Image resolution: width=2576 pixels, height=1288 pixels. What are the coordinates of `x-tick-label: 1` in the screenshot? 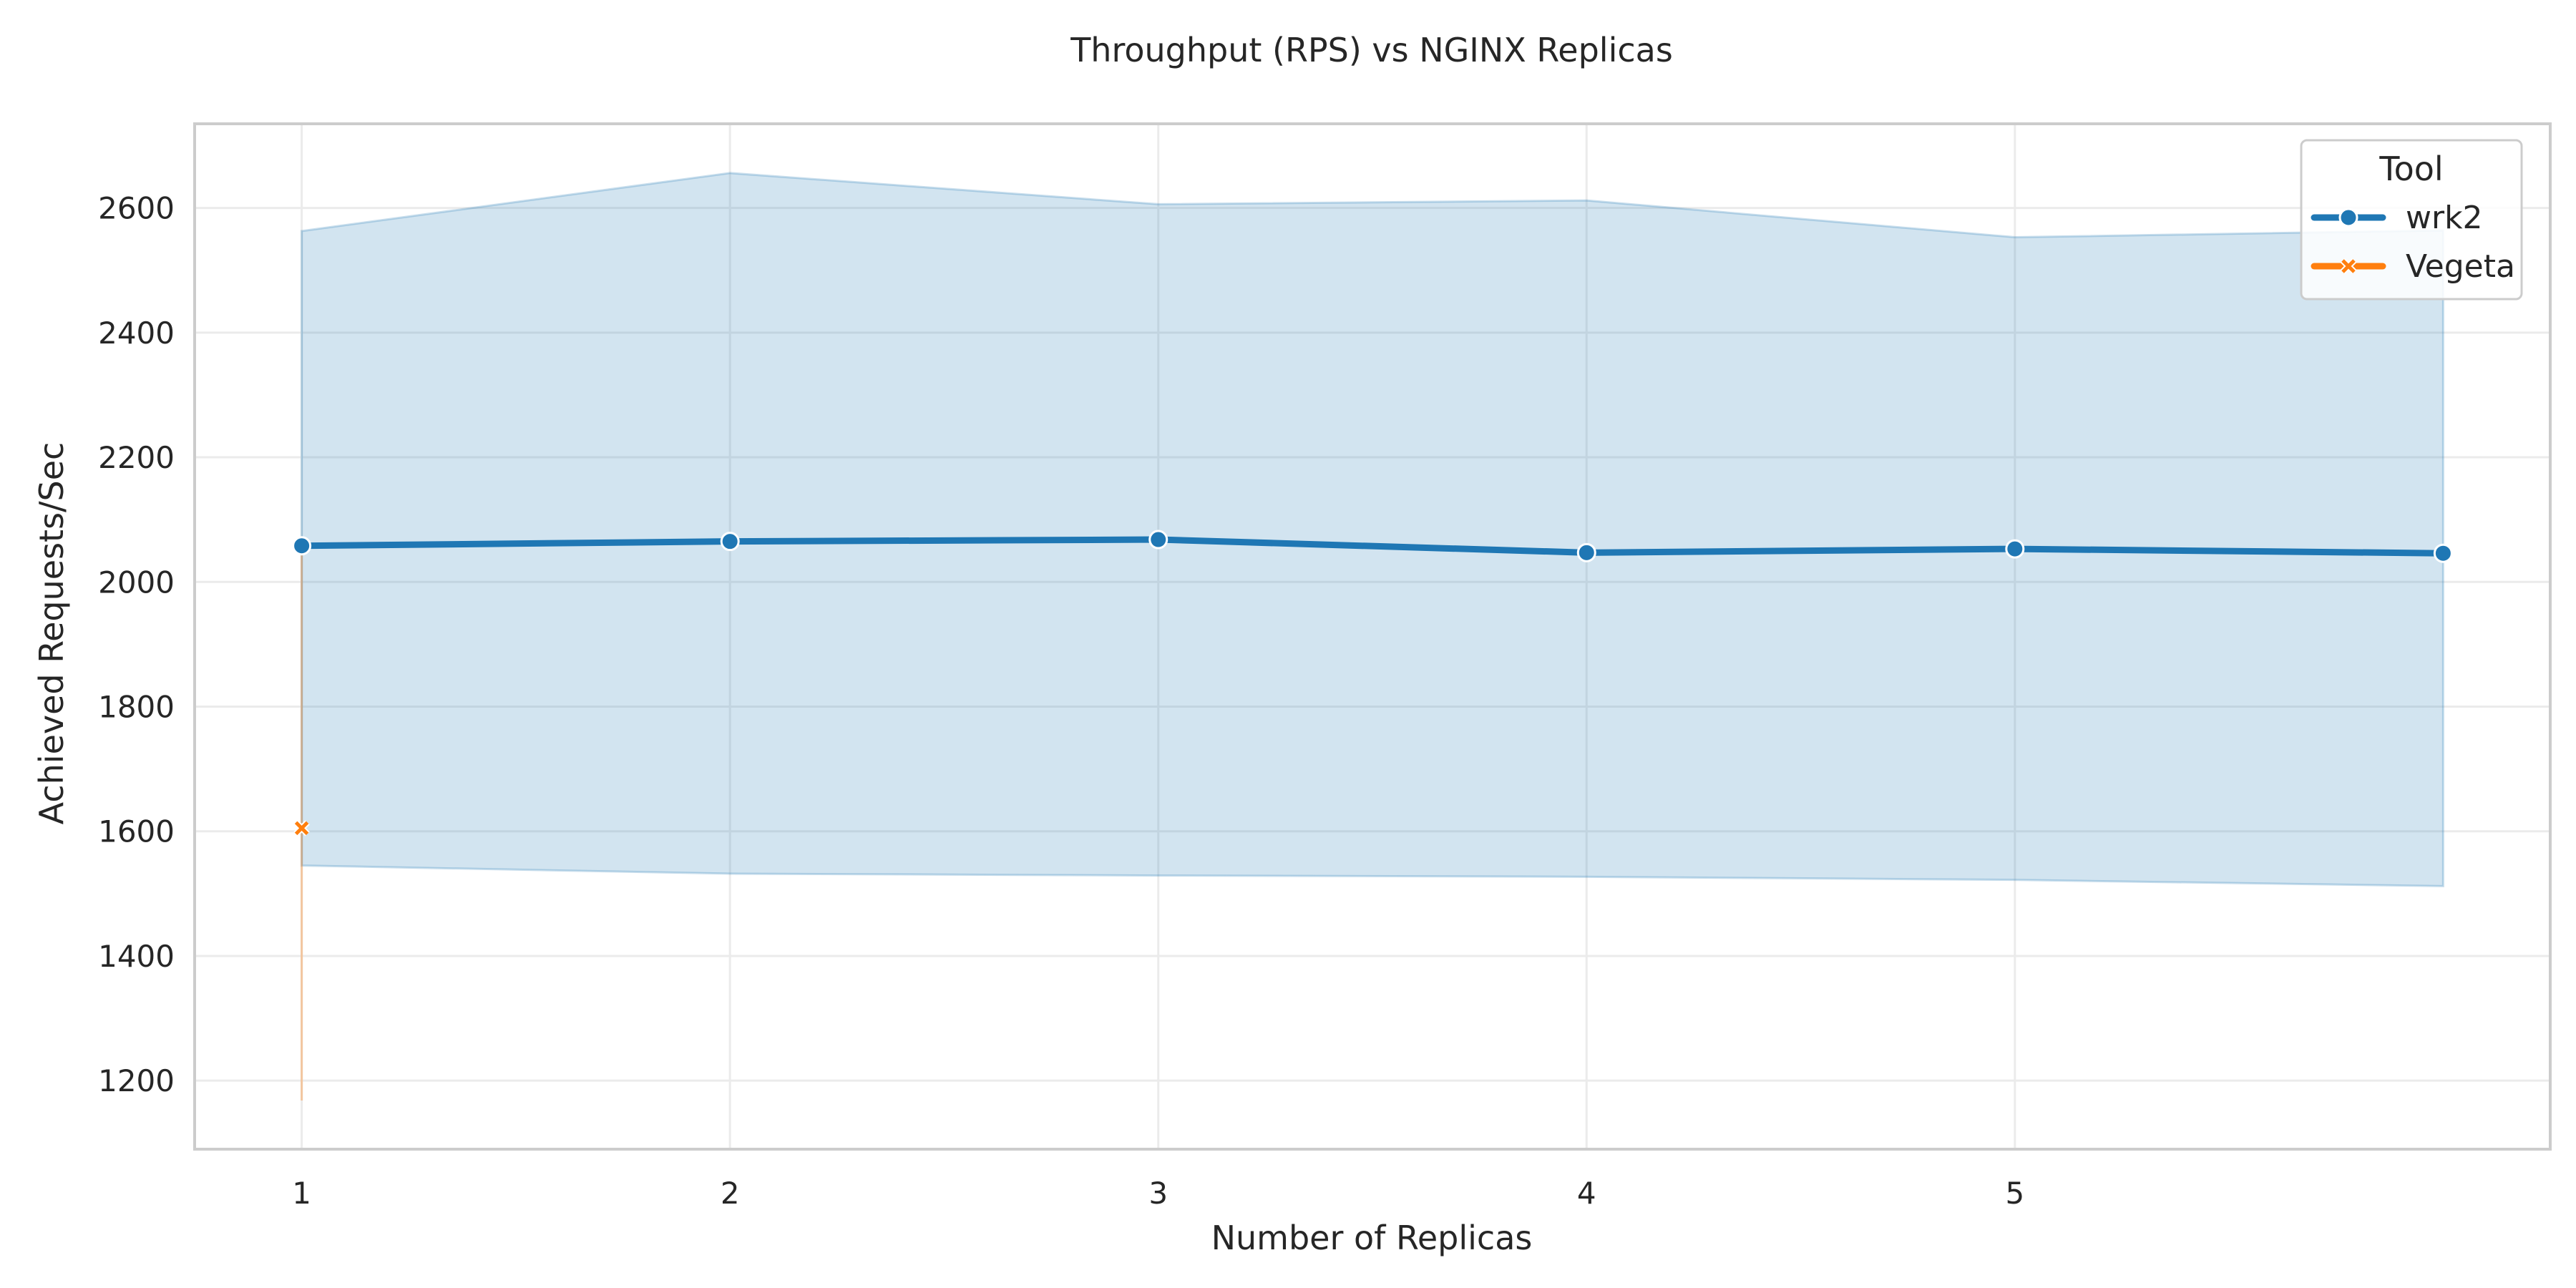 It's located at (301, 1193).